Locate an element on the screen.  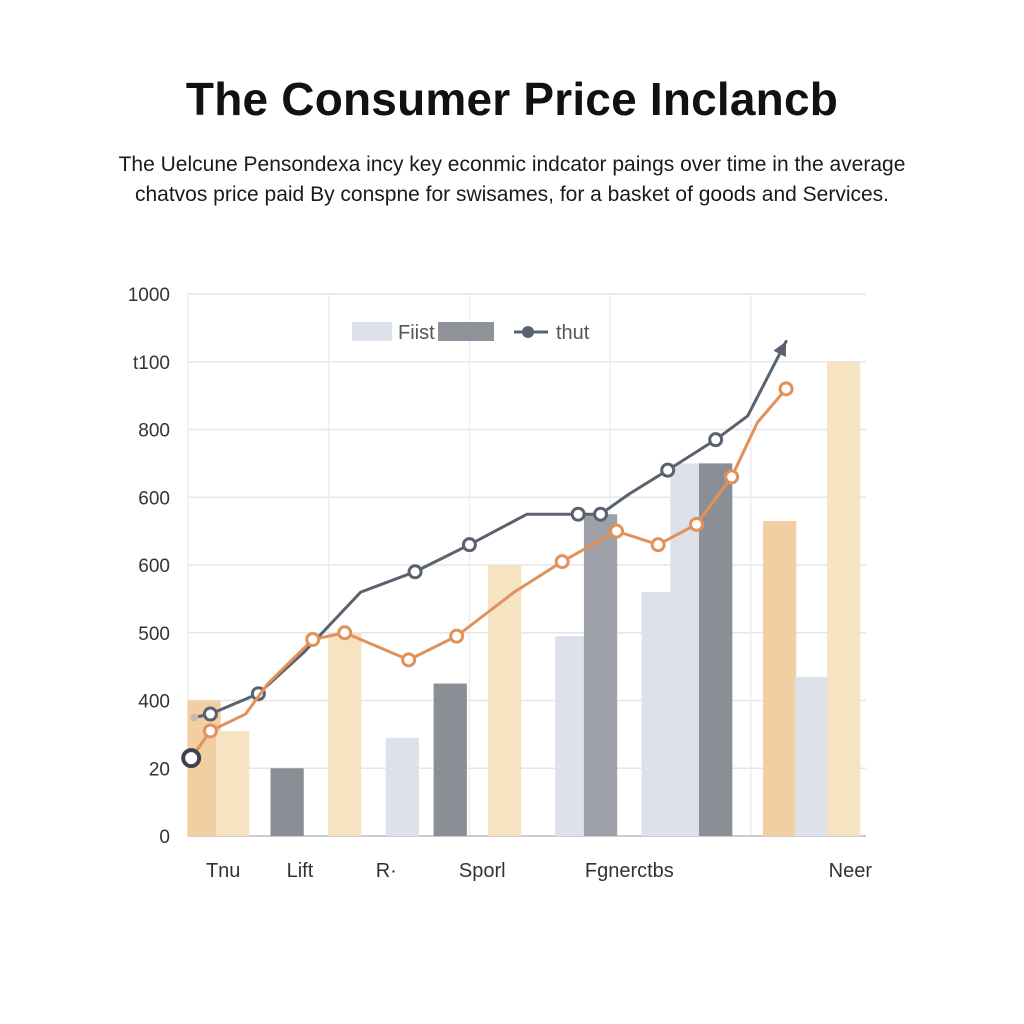
legend-line-marker is located at coordinates (528, 332).